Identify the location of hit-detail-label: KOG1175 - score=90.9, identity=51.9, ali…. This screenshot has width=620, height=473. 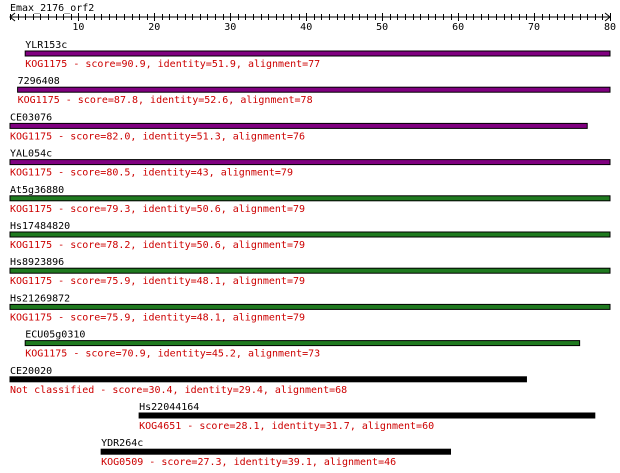
(172, 64).